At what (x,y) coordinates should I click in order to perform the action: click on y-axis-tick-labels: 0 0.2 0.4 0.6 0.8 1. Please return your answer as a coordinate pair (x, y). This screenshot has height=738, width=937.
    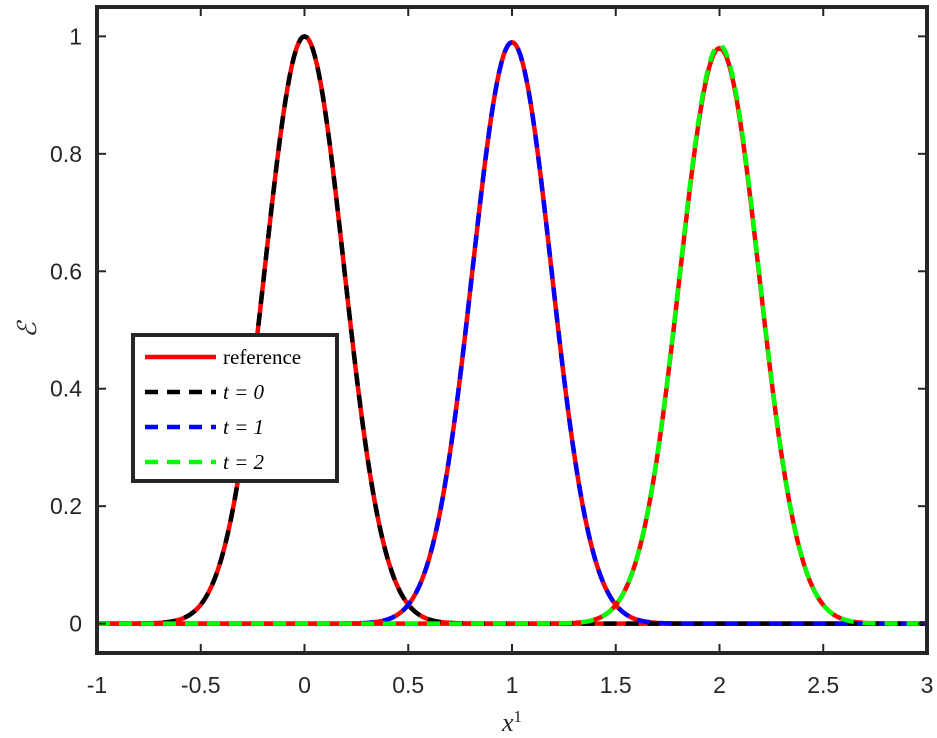
    Looking at the image, I should click on (66, 329).